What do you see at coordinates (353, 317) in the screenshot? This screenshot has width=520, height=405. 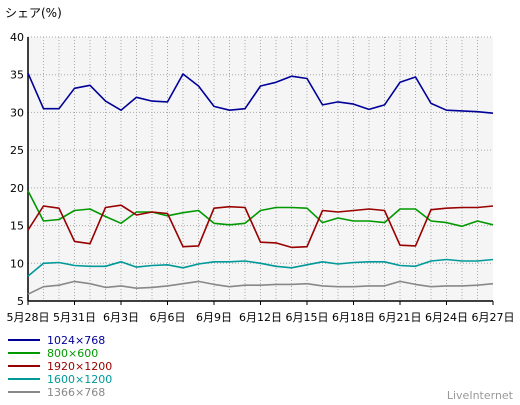 I see `x-tick-label: 6月18日` at bounding box center [353, 317].